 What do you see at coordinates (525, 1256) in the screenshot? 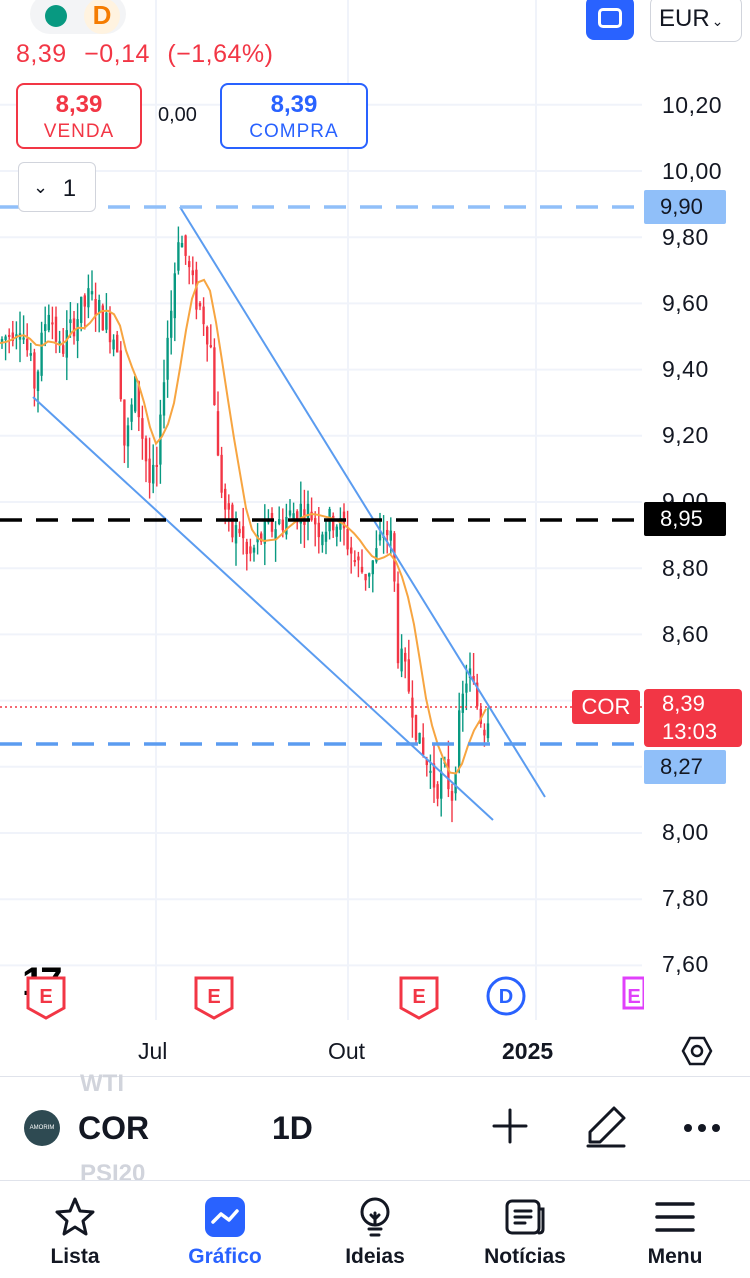
I see `nav-label: Notícias` at bounding box center [525, 1256].